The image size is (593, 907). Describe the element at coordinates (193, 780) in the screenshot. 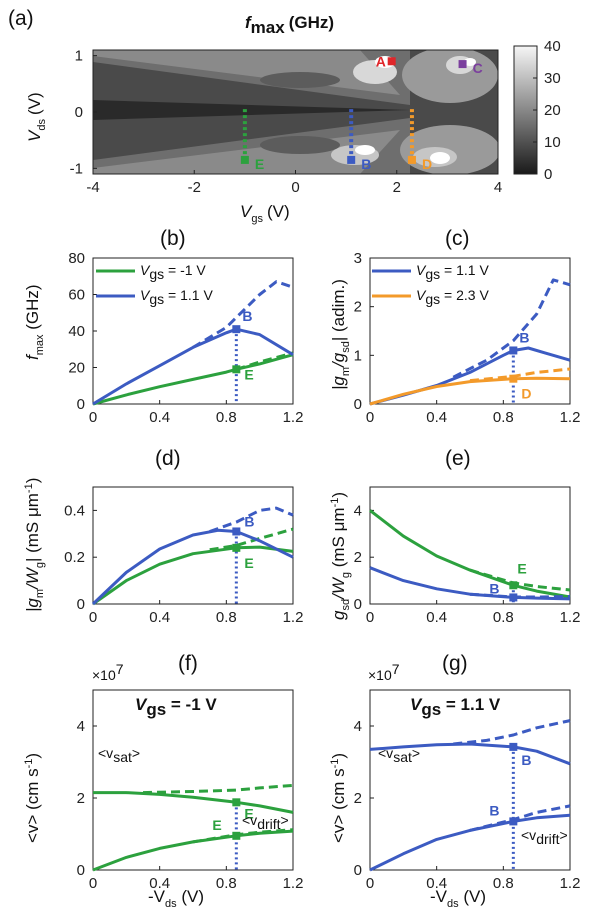

I see `plot-frame` at that location.